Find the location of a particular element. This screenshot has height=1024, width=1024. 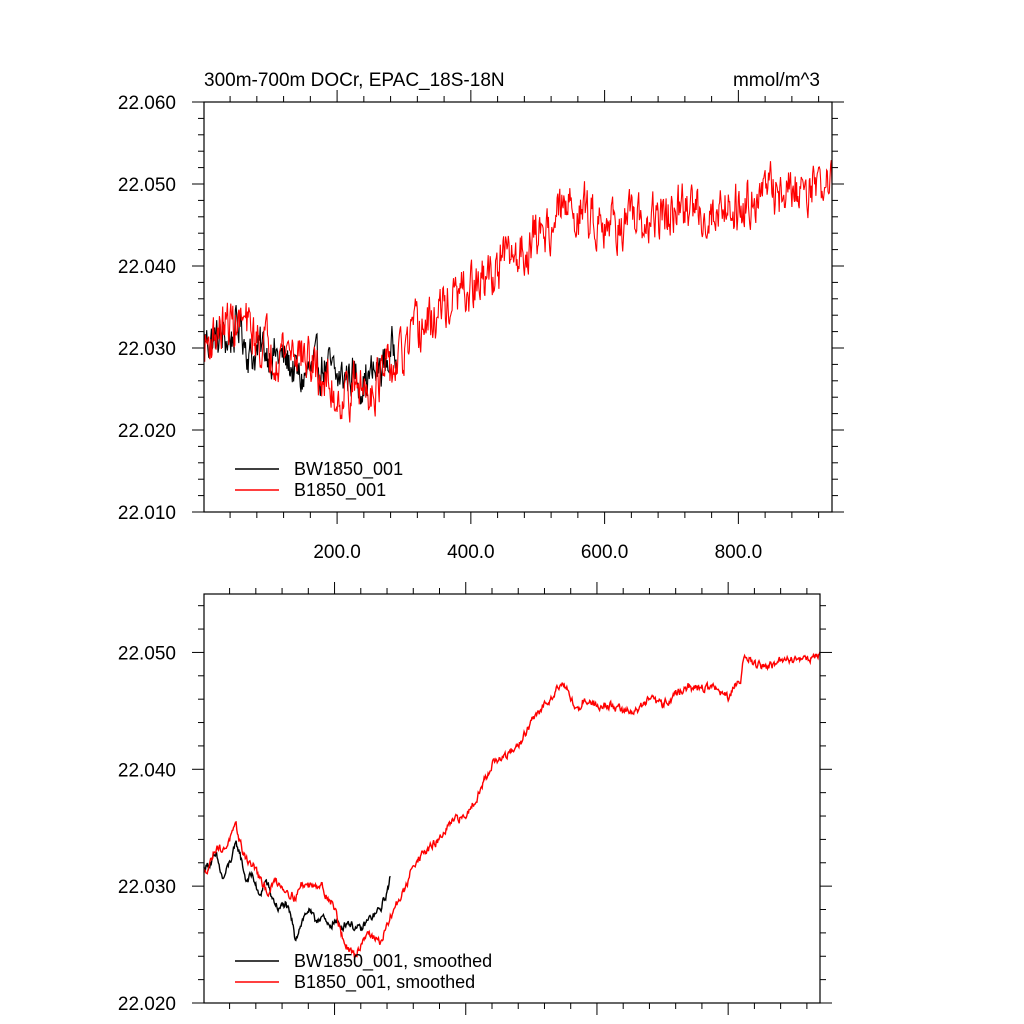

x-tick-label: 800.0 is located at coordinates (739, 552).